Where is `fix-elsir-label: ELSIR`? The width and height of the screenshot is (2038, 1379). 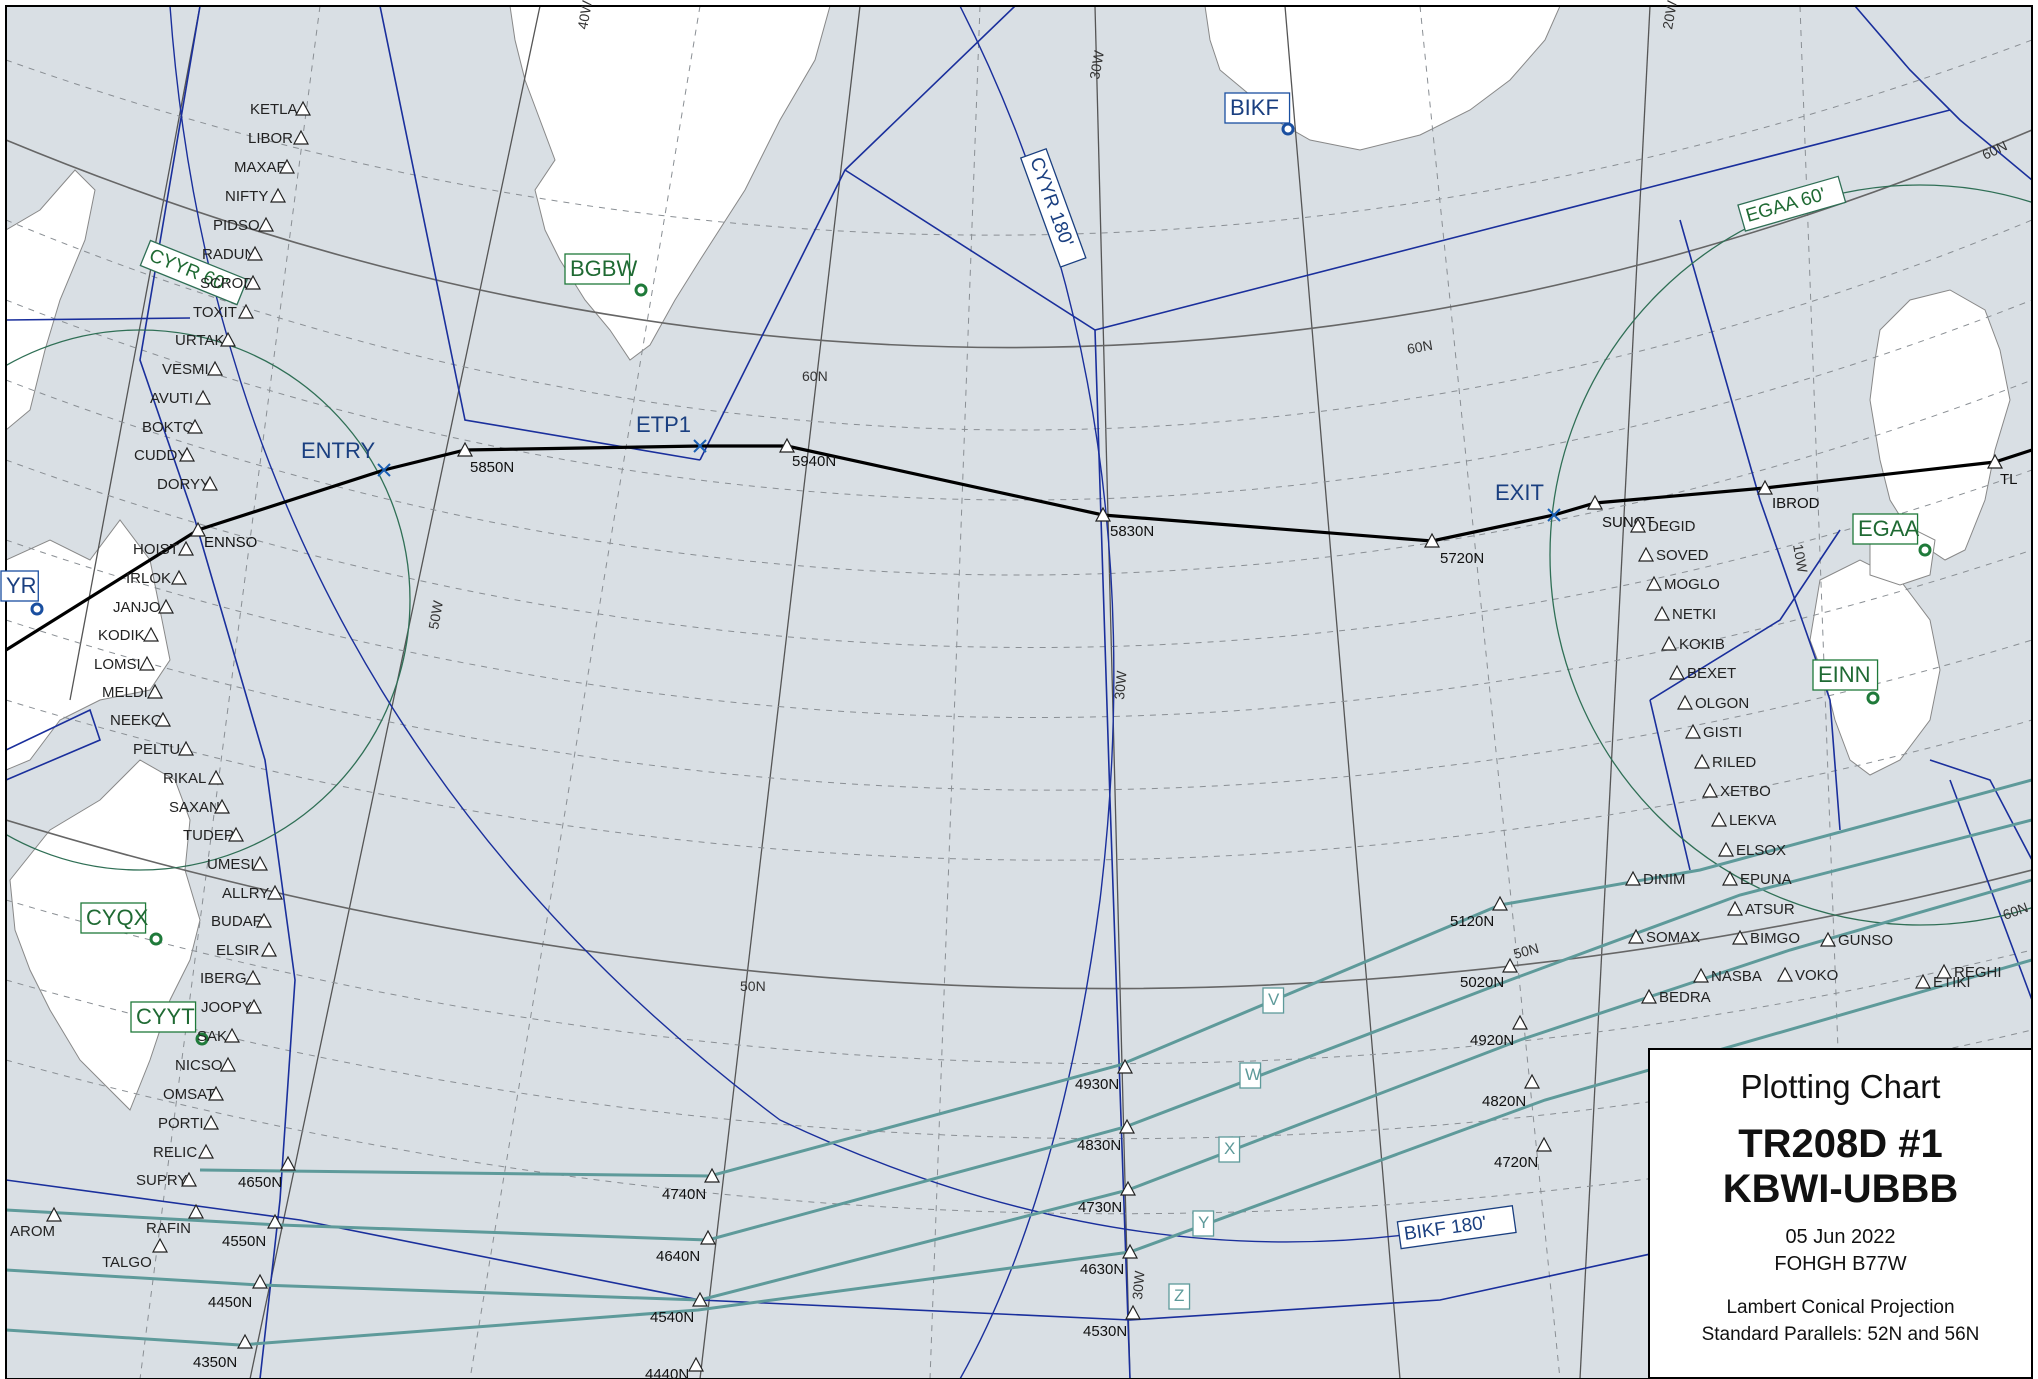 fix-elsir-label: ELSIR is located at coordinates (238, 950).